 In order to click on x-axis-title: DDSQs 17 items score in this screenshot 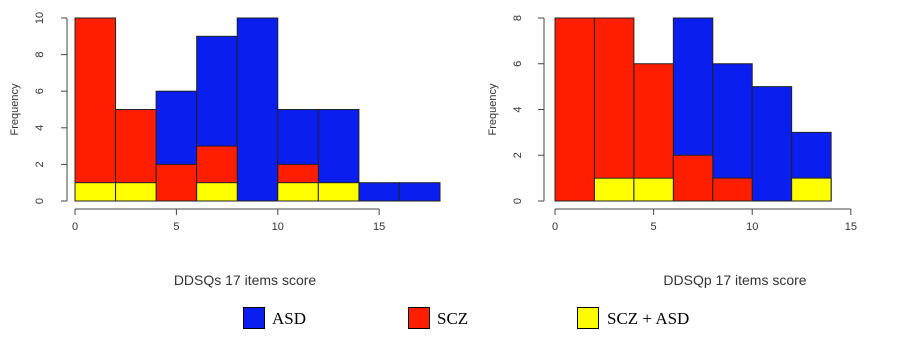, I will do `click(245, 280)`.